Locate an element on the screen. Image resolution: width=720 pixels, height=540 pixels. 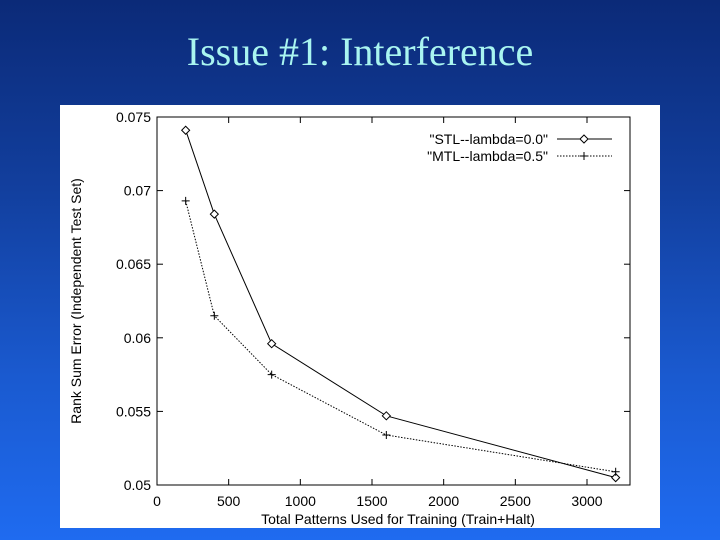
legend: "STL--lambda=0.0""MTL--lambda=0.5" is located at coordinates (519, 147).